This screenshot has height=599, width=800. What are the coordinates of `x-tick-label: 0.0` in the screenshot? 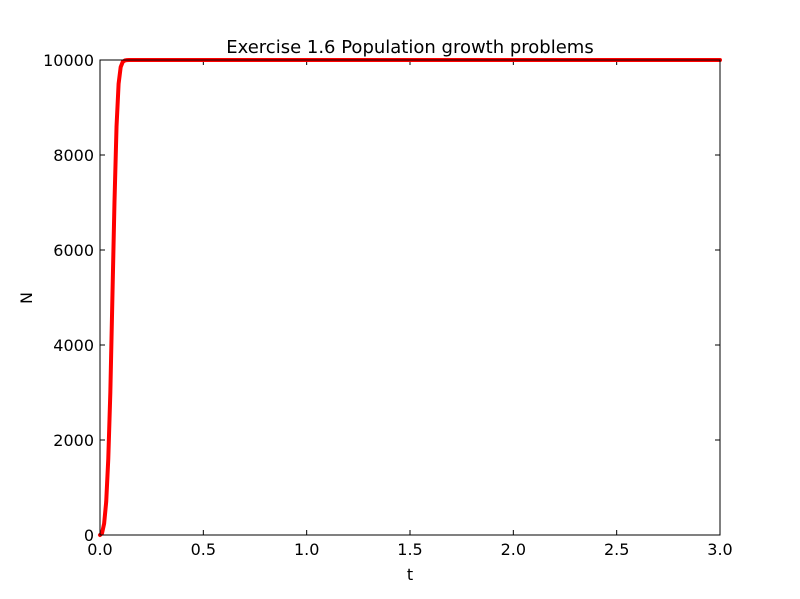 It's located at (99, 549).